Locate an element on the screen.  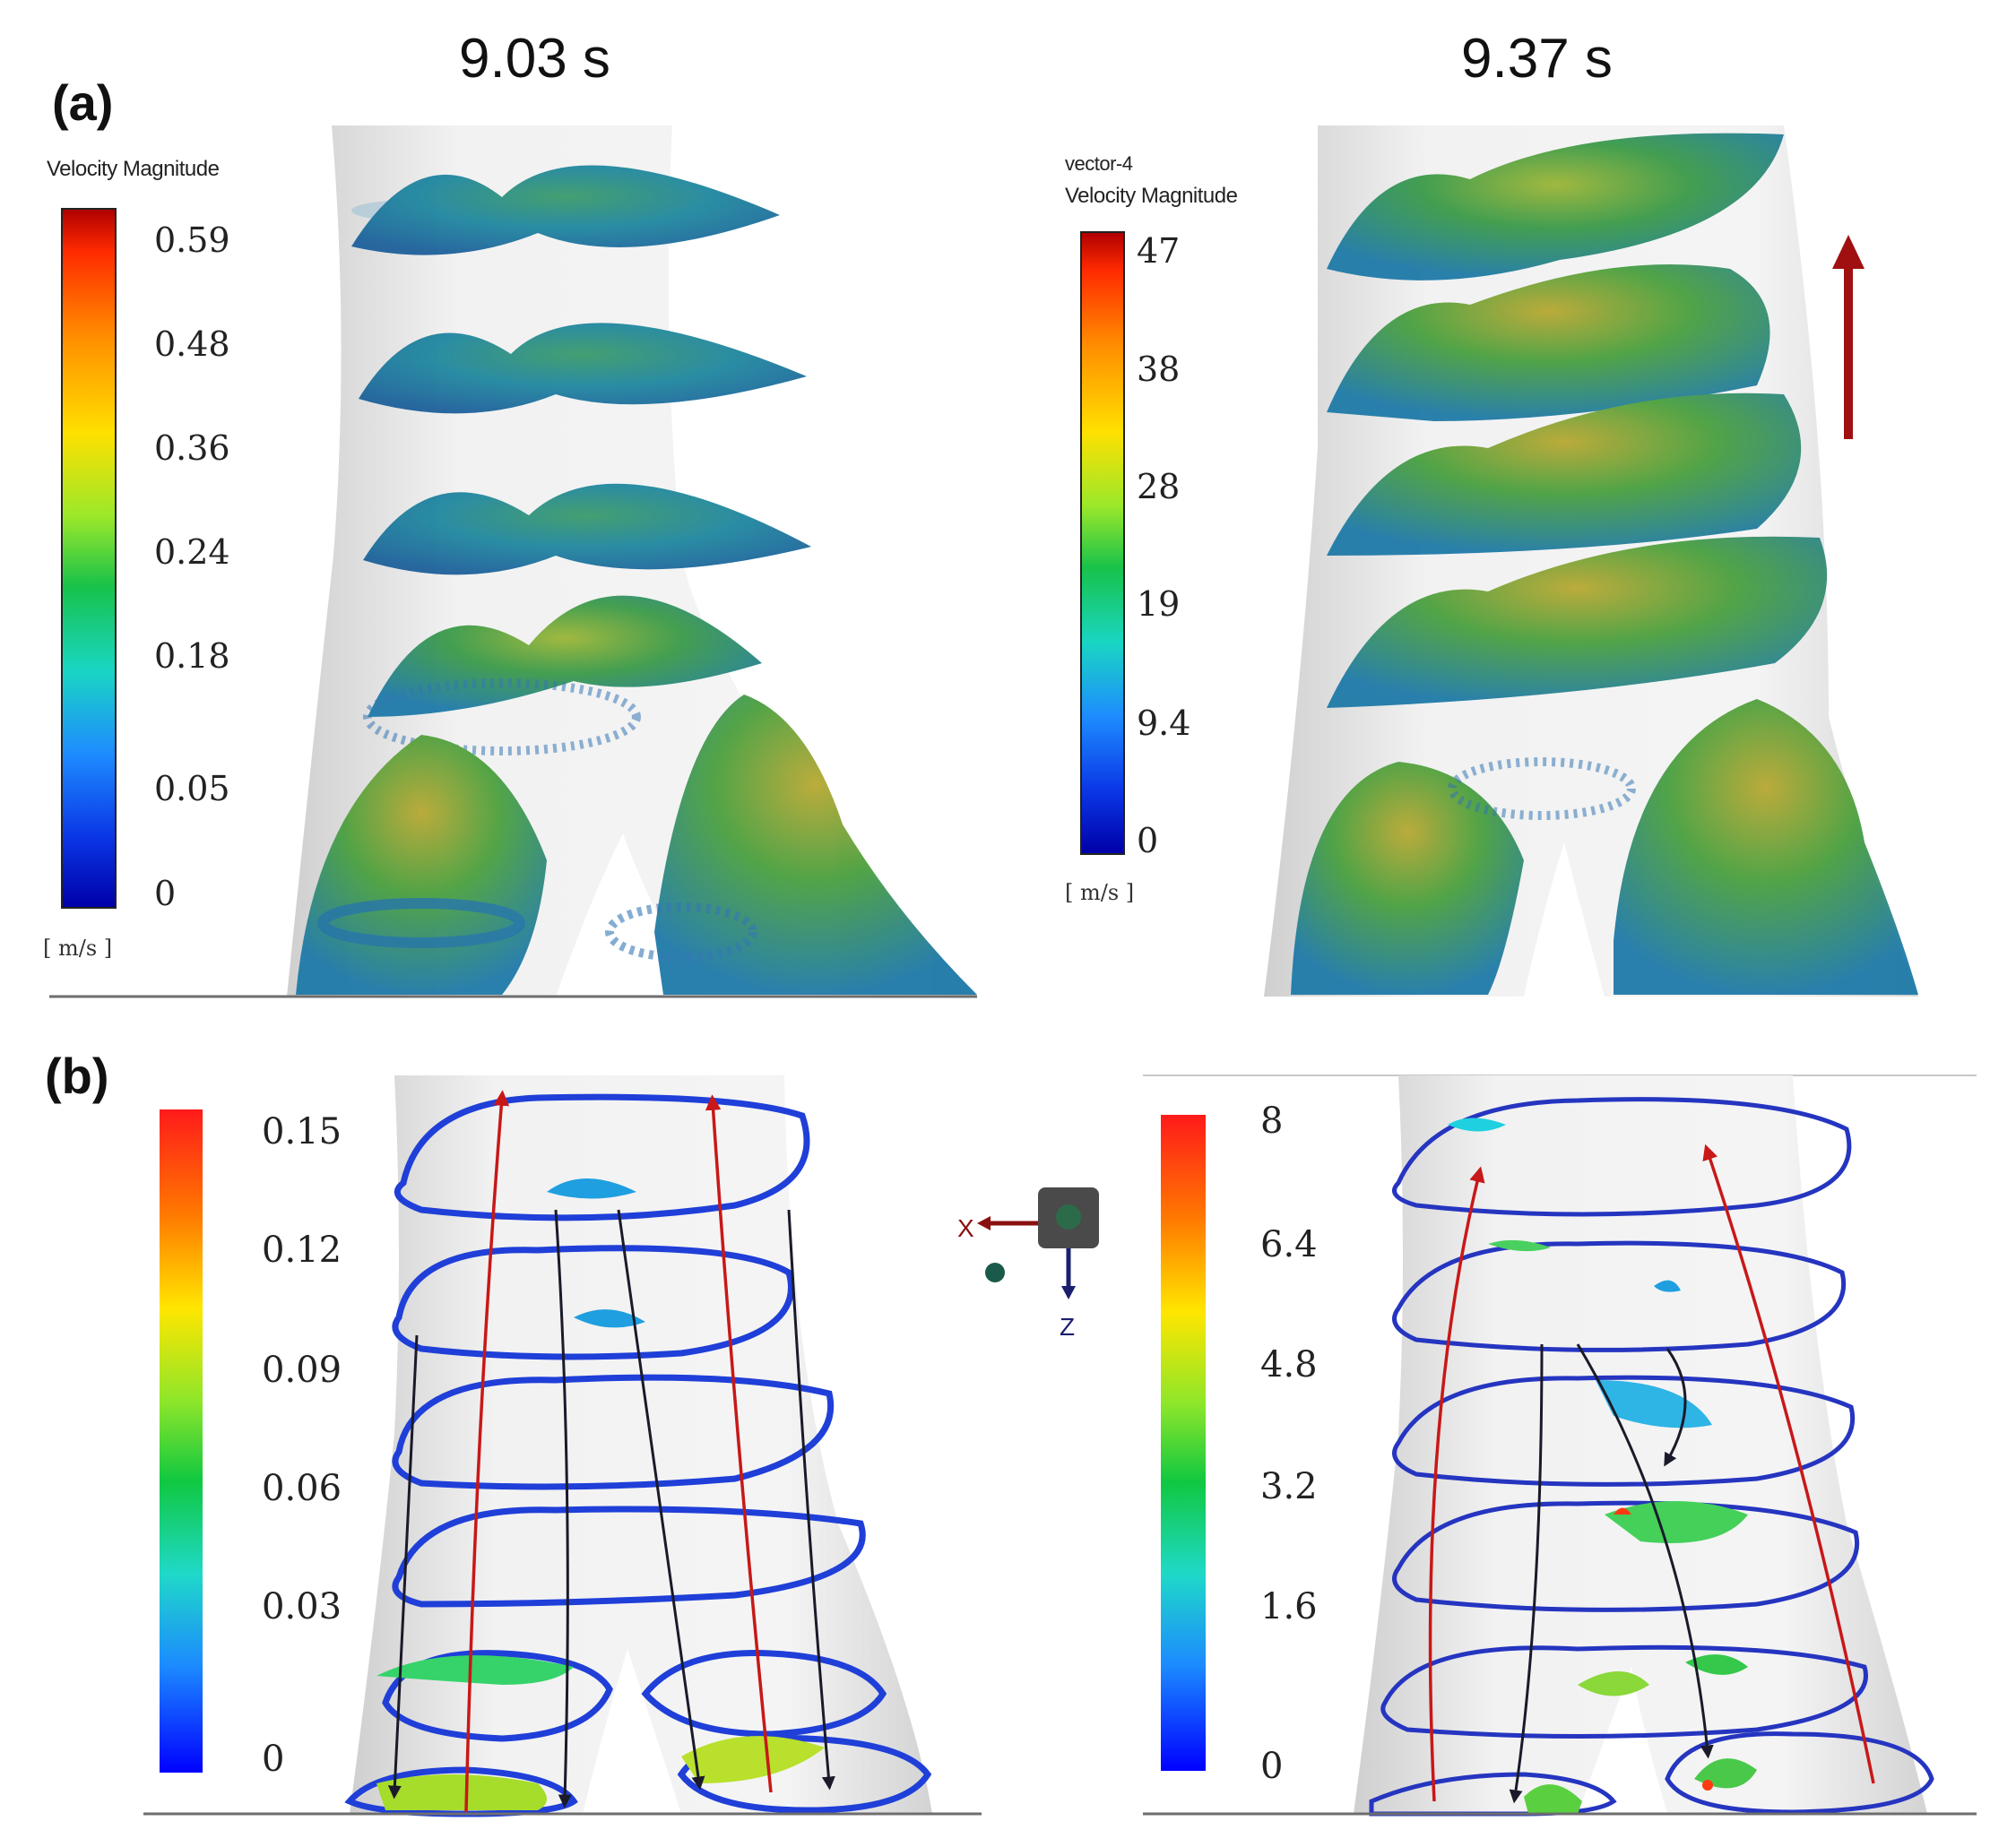
legend-b-left-tick-5: 0 is located at coordinates (273, 1760).